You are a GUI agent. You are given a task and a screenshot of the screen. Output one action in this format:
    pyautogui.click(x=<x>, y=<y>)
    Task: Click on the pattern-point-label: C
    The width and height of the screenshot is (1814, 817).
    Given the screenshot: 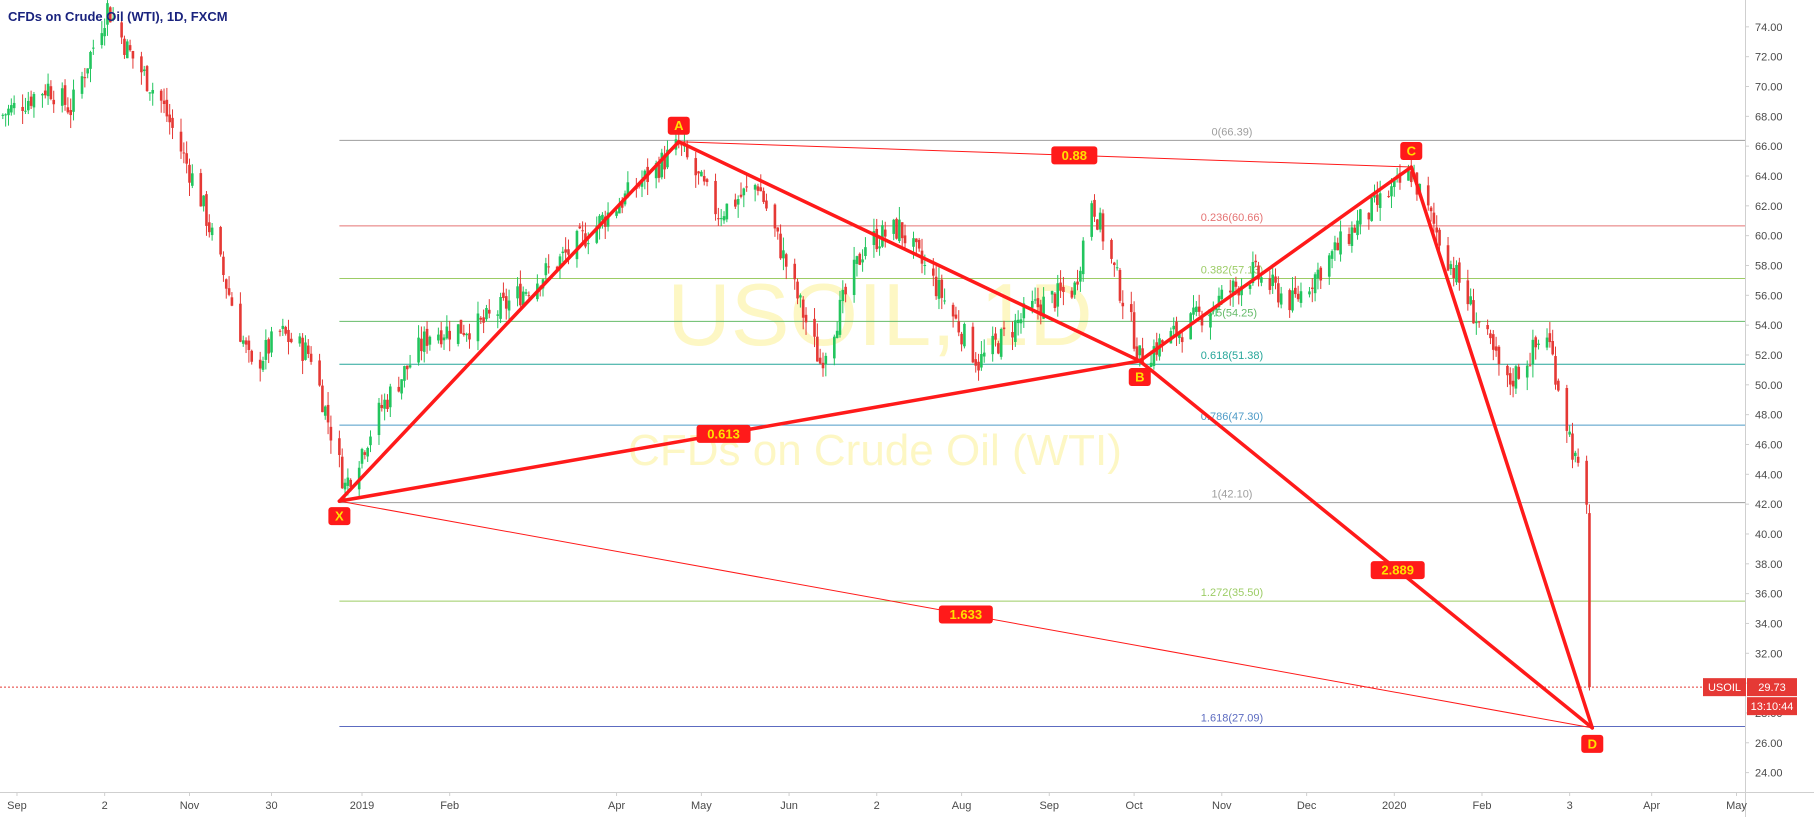 What is the action you would take?
    pyautogui.click(x=1411, y=151)
    